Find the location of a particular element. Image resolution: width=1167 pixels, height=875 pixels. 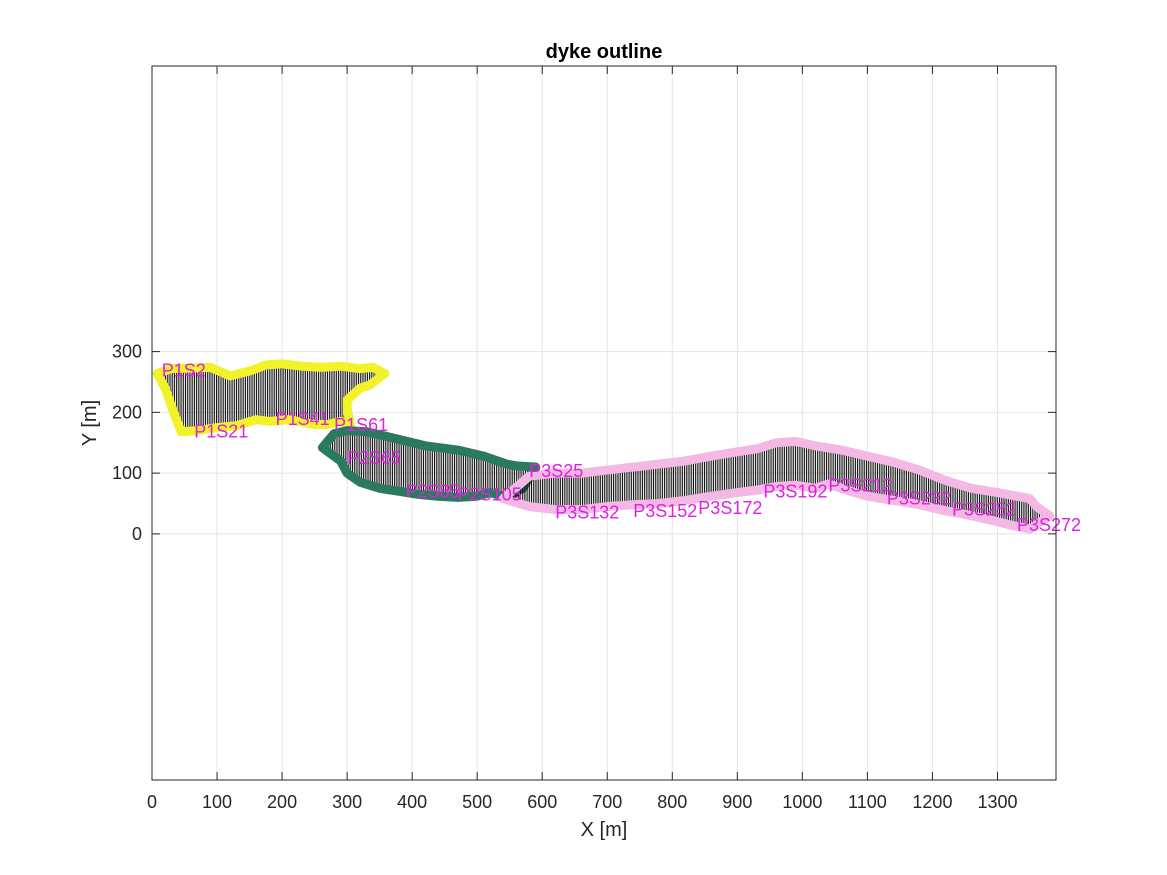

segment-label: P3S132 is located at coordinates (587, 513).